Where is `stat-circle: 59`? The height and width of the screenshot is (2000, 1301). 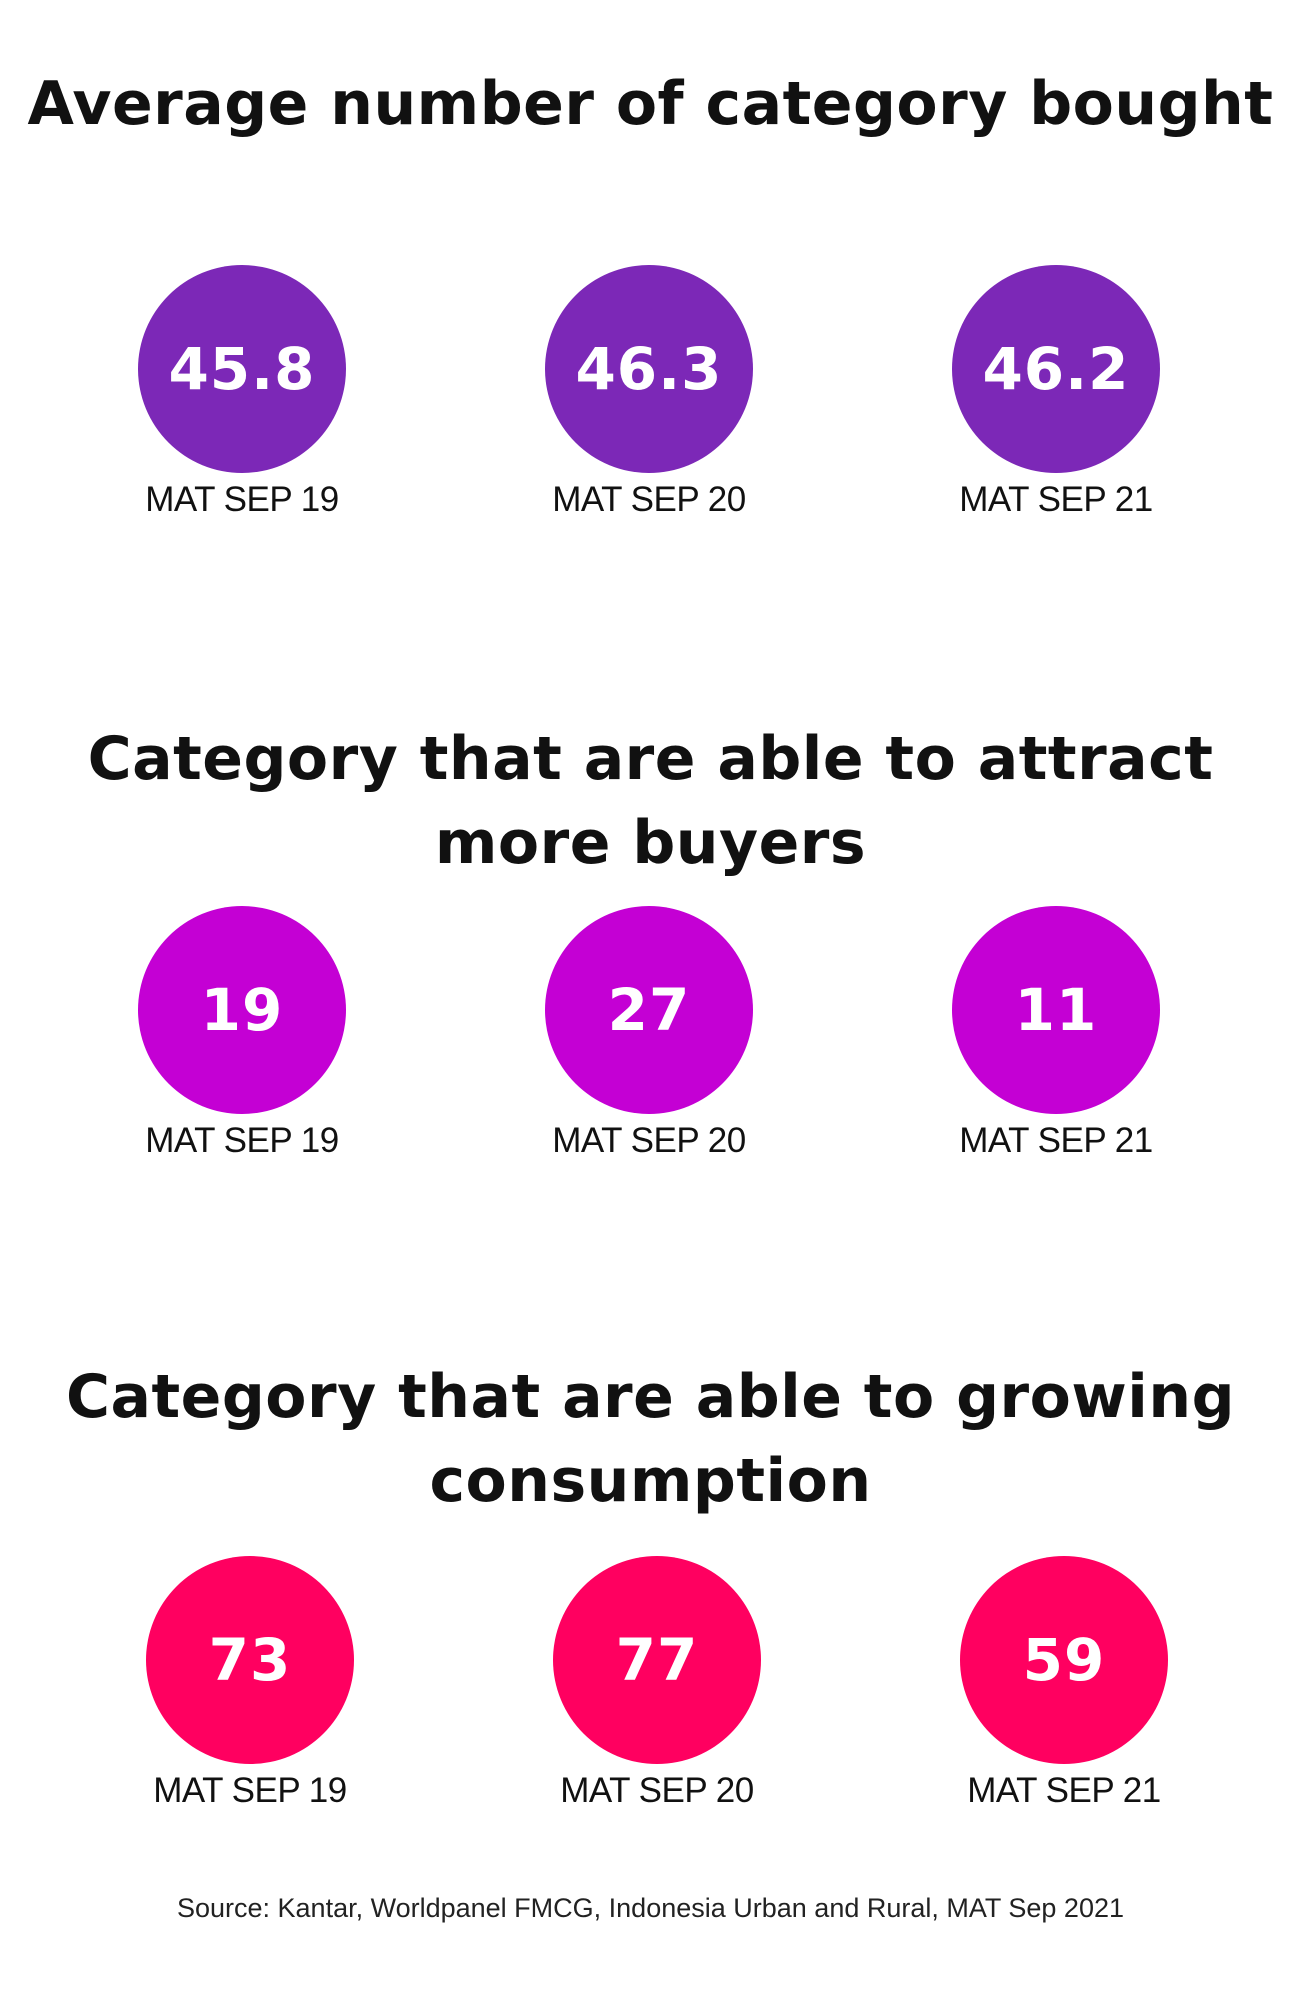 stat-circle: 59 is located at coordinates (1064, 1660).